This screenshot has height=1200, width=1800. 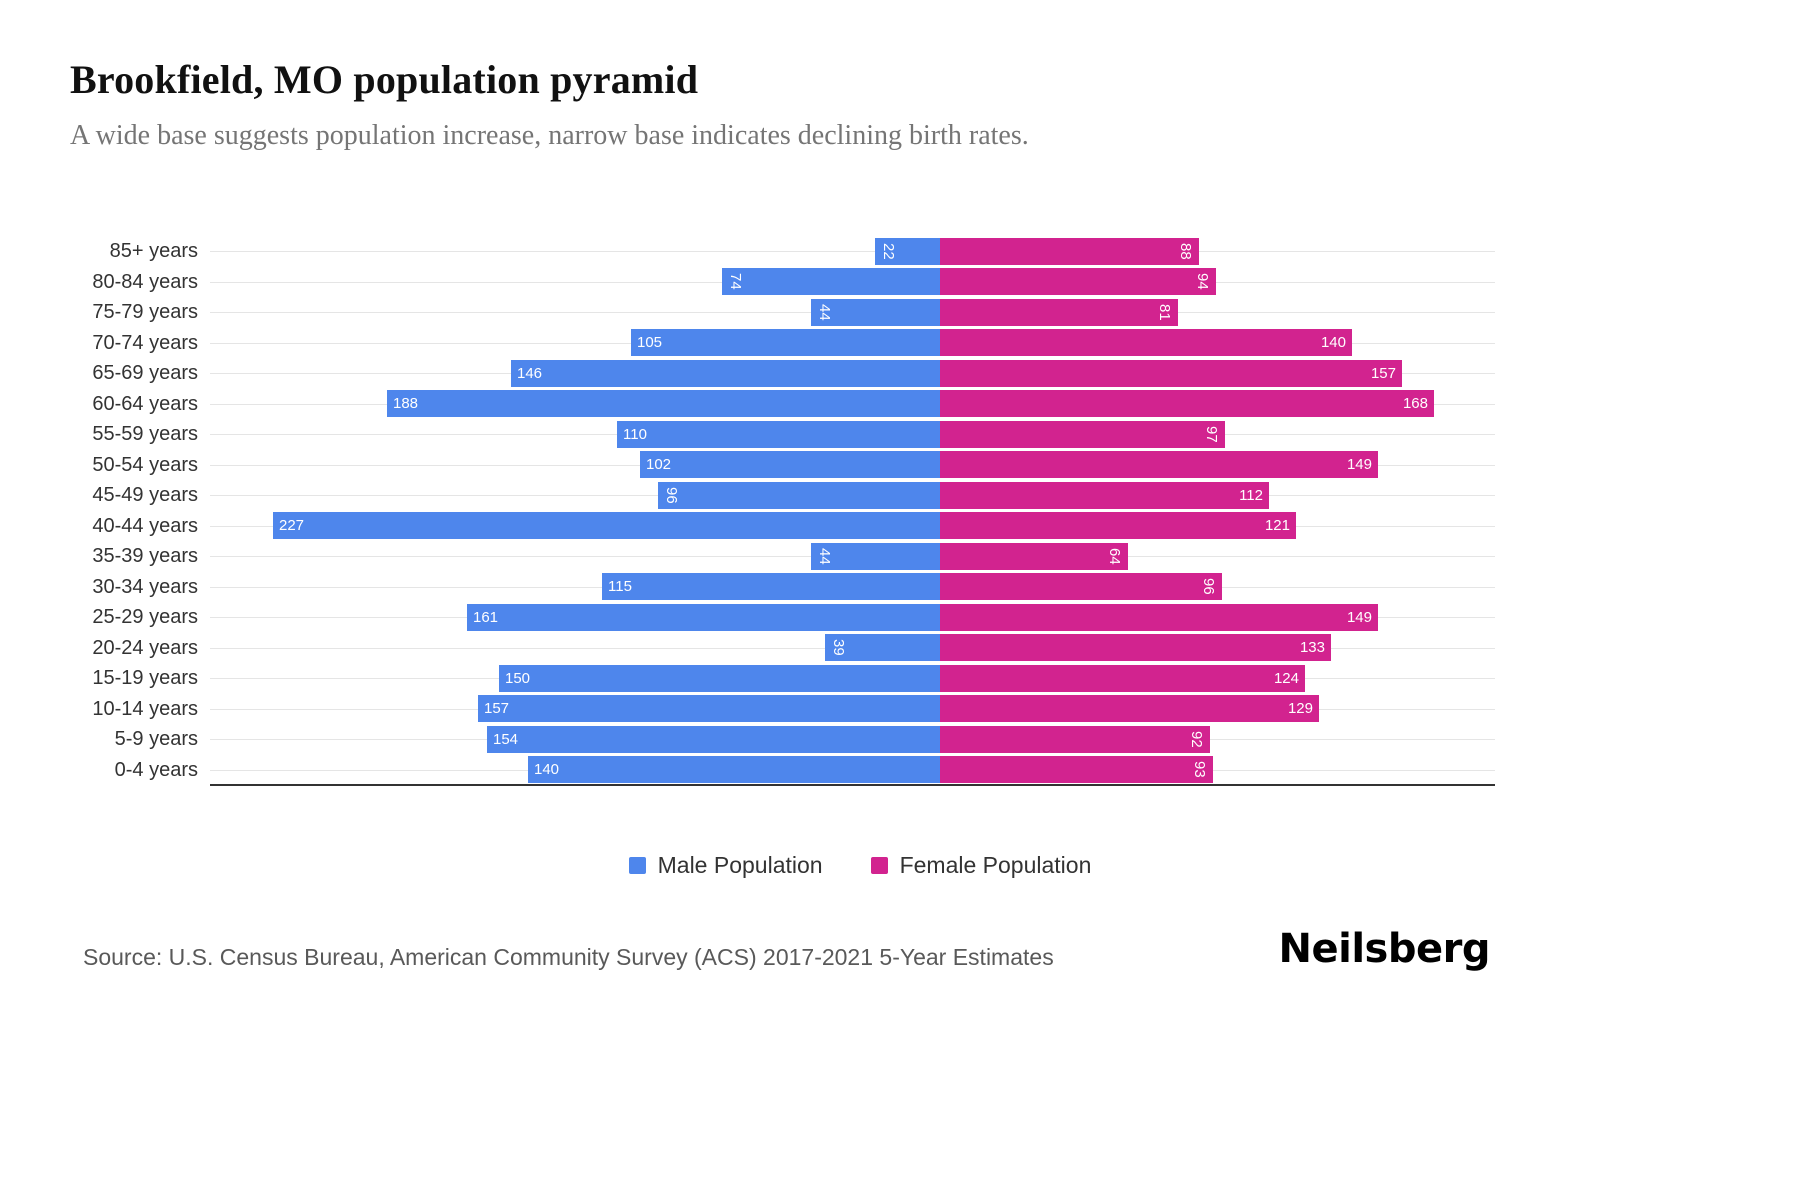 What do you see at coordinates (1118, 525) in the screenshot?
I see `female-bar: 121` at bounding box center [1118, 525].